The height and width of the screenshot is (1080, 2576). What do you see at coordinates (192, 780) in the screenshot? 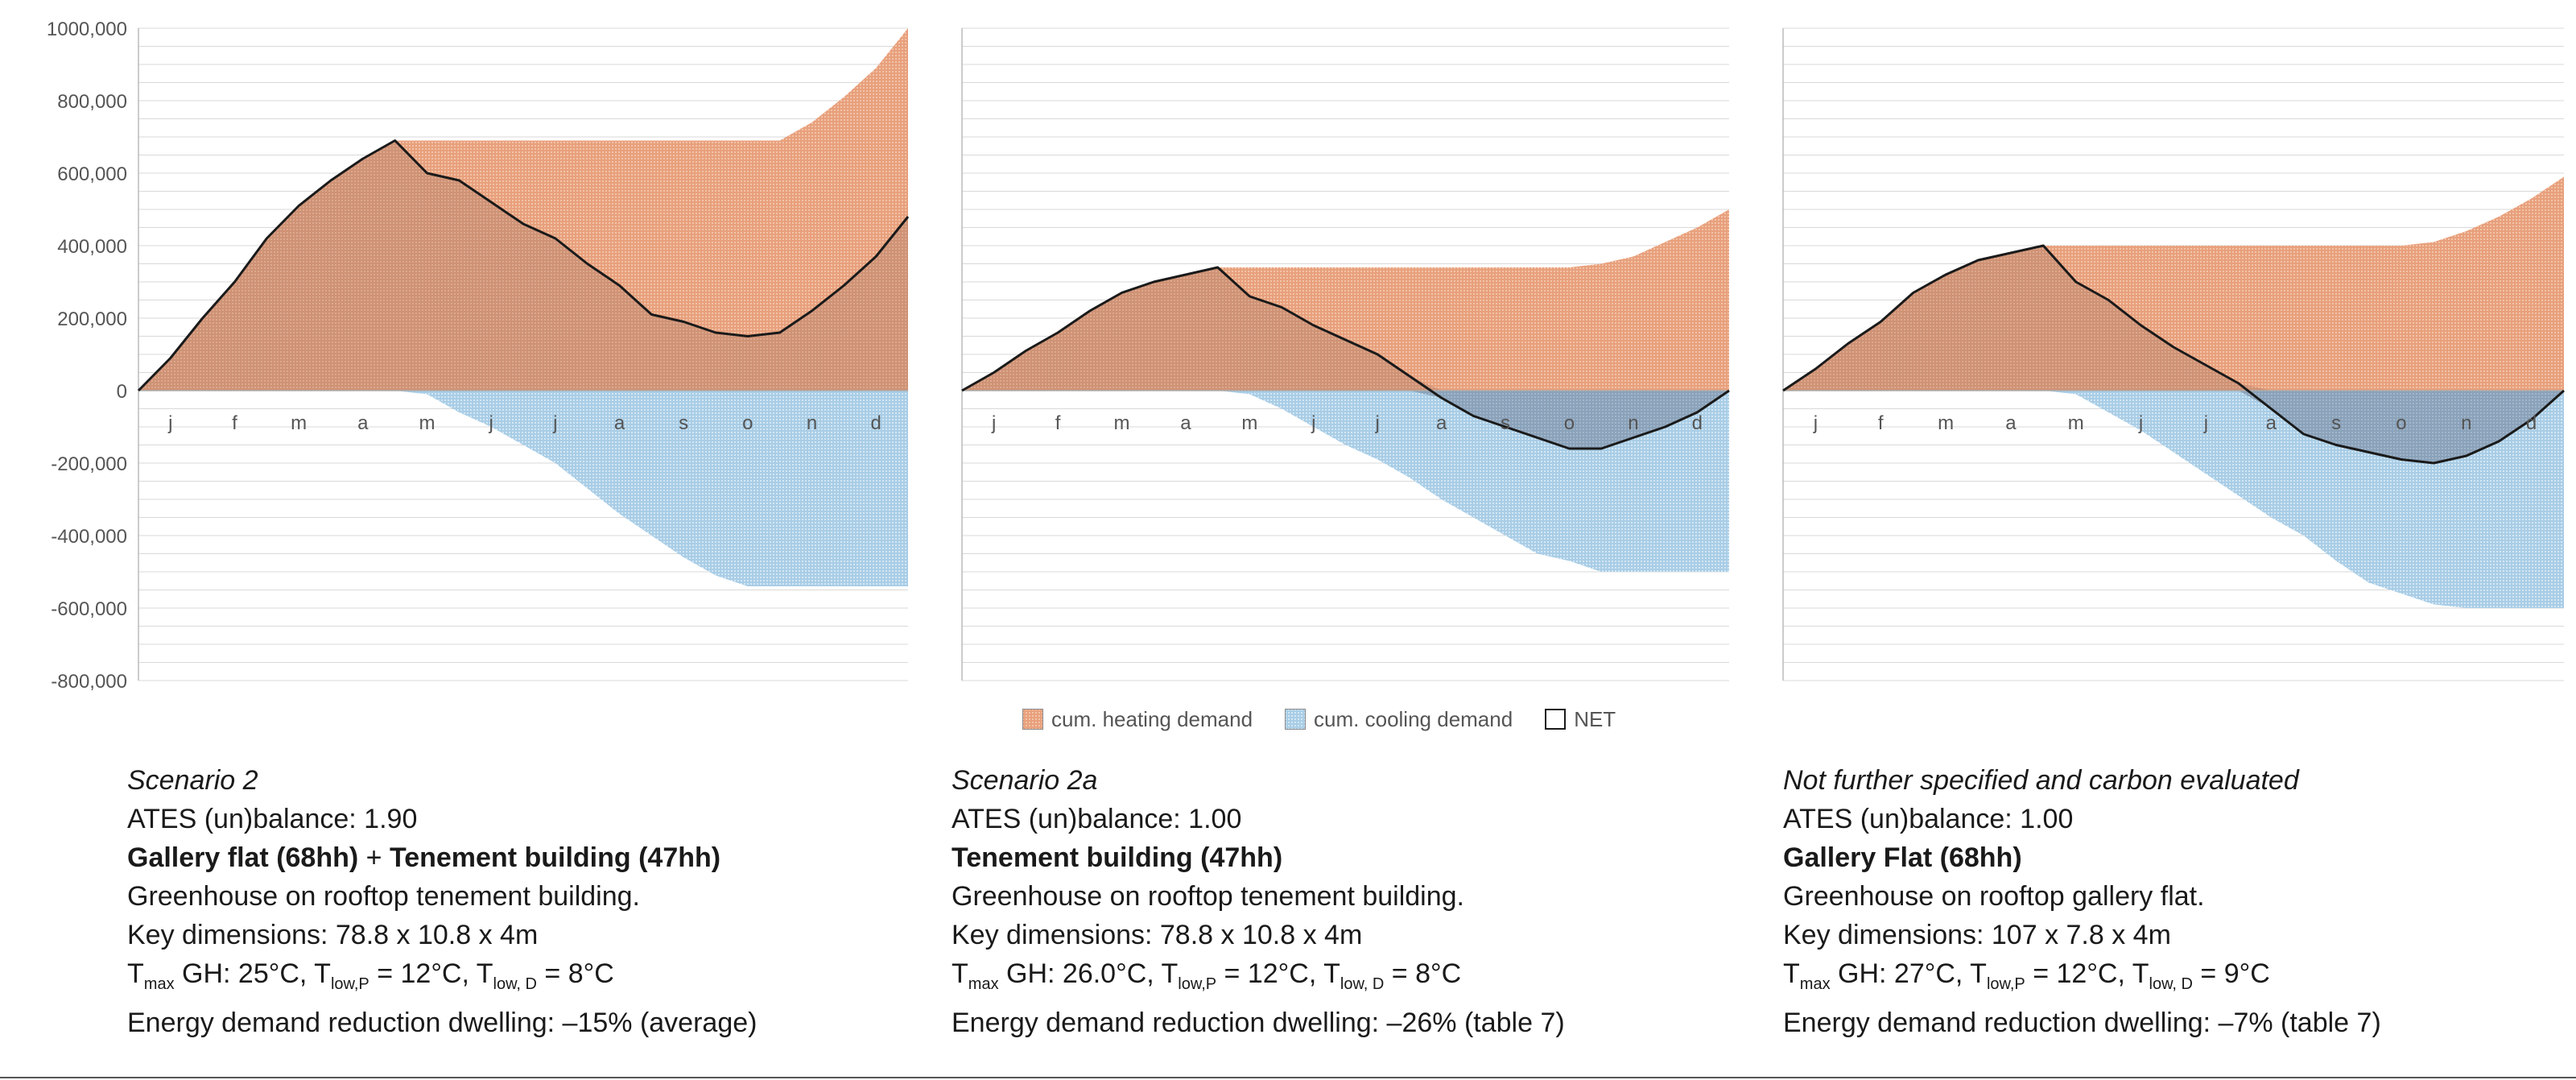
I see `caption-title: Scenario 2` at bounding box center [192, 780].